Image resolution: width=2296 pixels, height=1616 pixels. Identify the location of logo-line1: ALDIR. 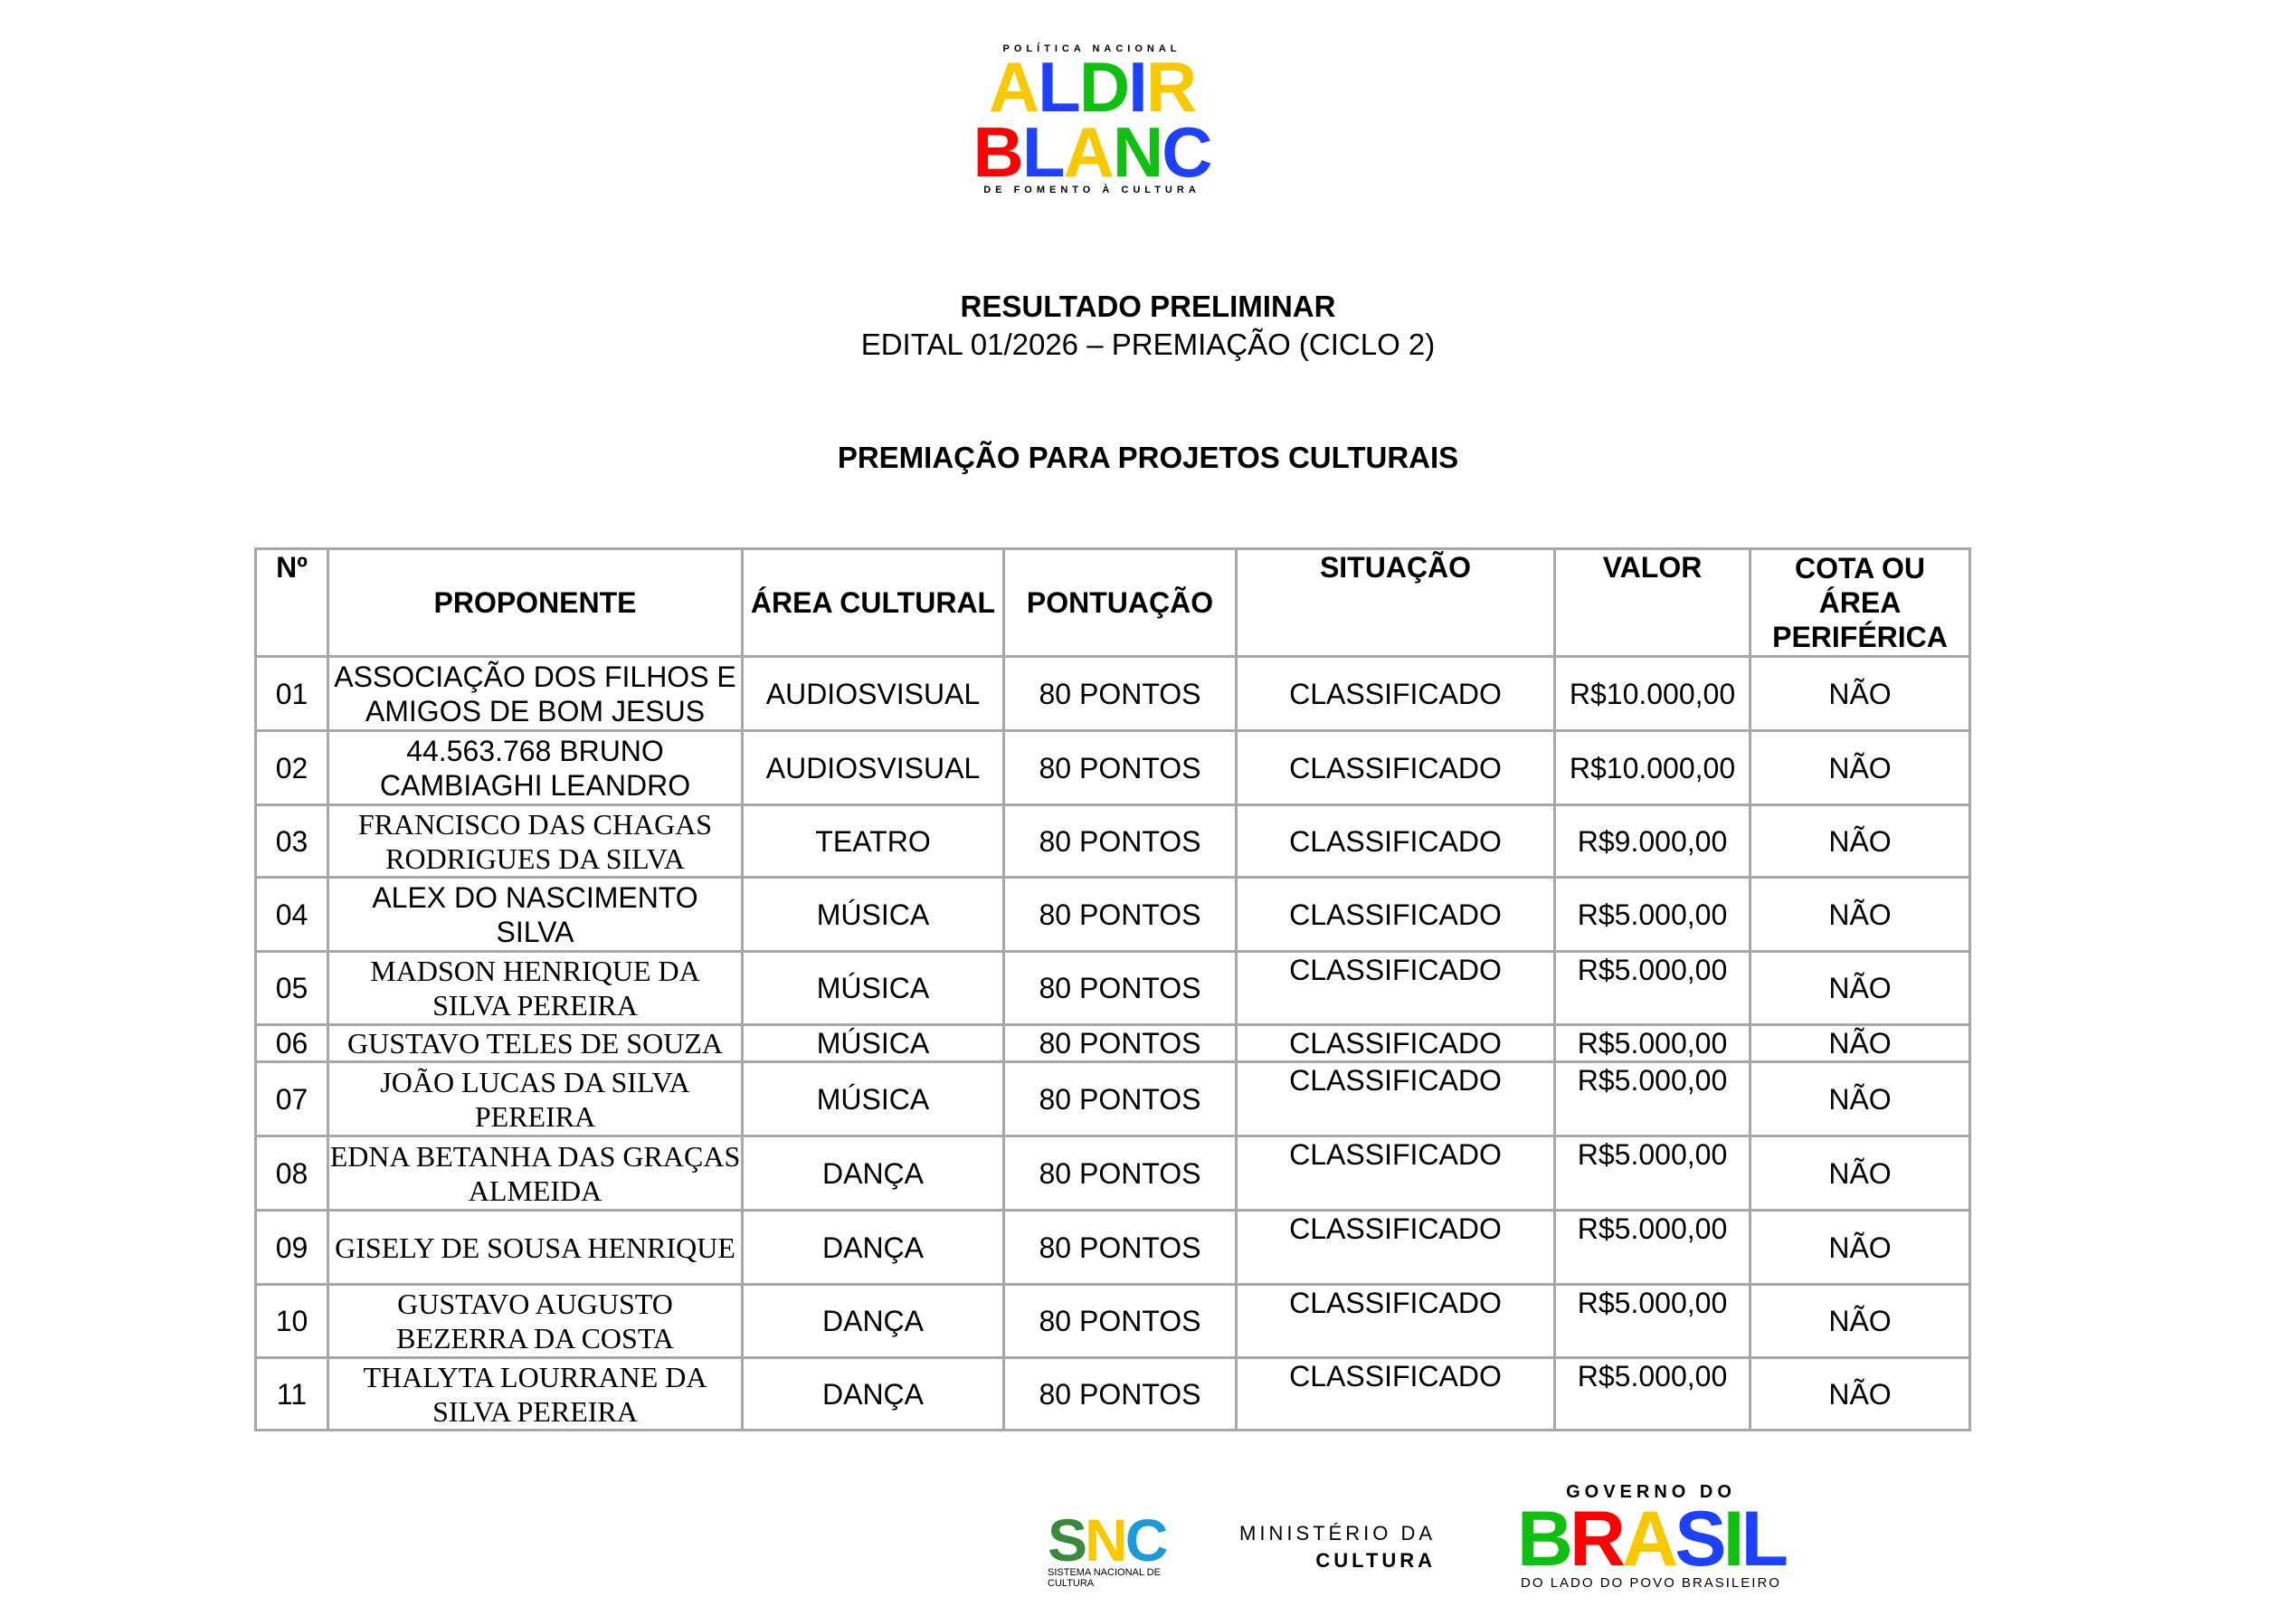
(1092, 87).